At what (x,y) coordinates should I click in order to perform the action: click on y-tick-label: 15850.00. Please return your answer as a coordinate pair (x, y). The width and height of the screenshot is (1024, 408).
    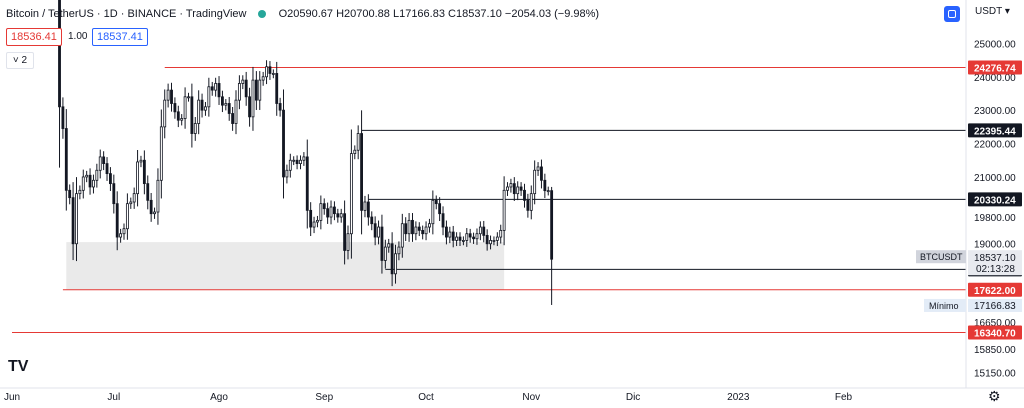
    Looking at the image, I should click on (995, 350).